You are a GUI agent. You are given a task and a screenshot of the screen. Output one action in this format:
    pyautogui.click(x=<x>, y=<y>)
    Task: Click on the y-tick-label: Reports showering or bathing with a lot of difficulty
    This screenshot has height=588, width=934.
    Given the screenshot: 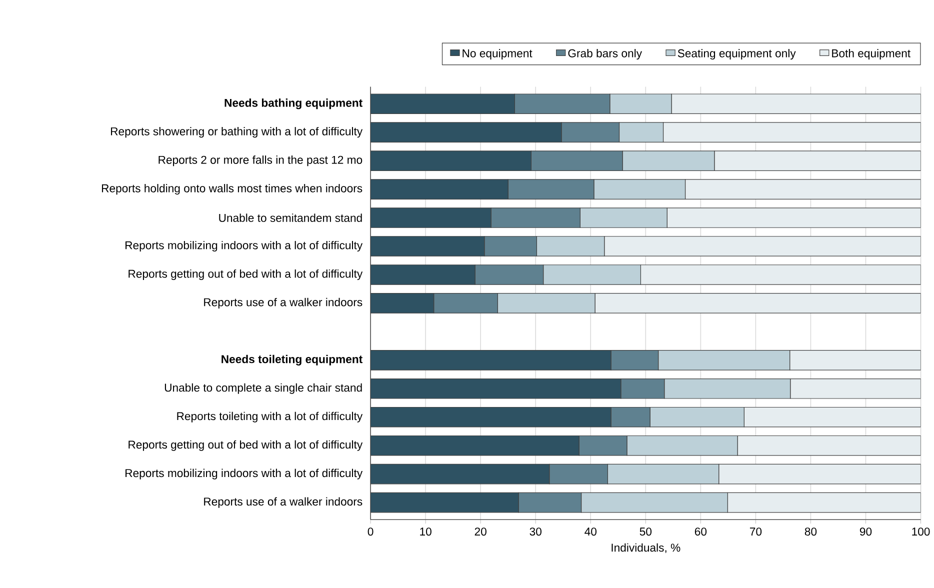 What is the action you would take?
    pyautogui.click(x=237, y=132)
    